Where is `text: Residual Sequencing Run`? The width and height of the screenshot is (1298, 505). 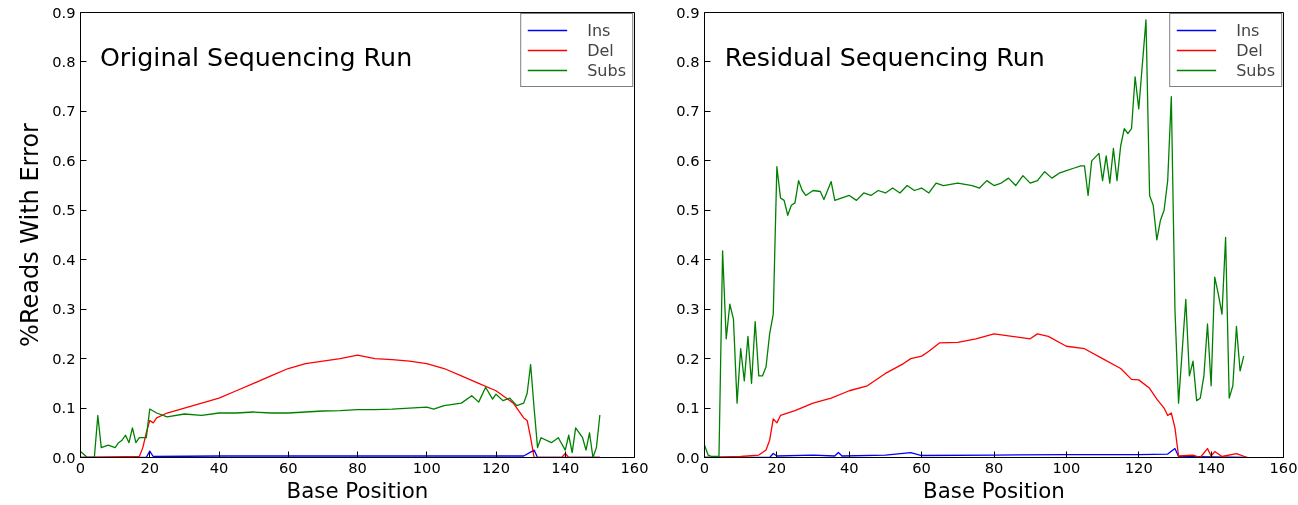 text: Residual Sequencing Run is located at coordinates (884, 57).